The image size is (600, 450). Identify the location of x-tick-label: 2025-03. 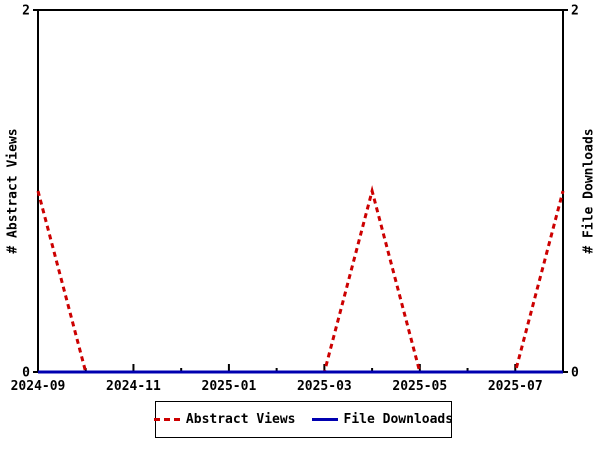
(324, 386).